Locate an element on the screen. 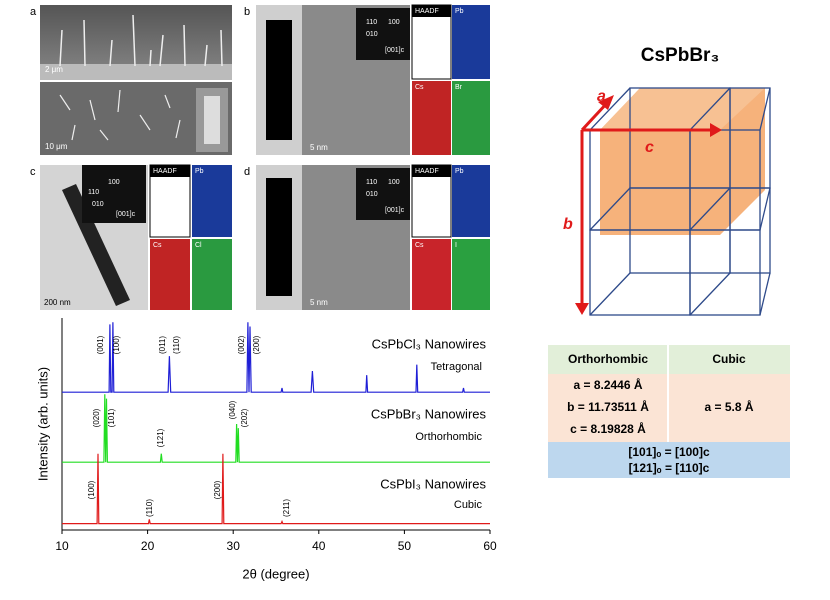  peak-label: (101) is located at coordinates (111, 417).